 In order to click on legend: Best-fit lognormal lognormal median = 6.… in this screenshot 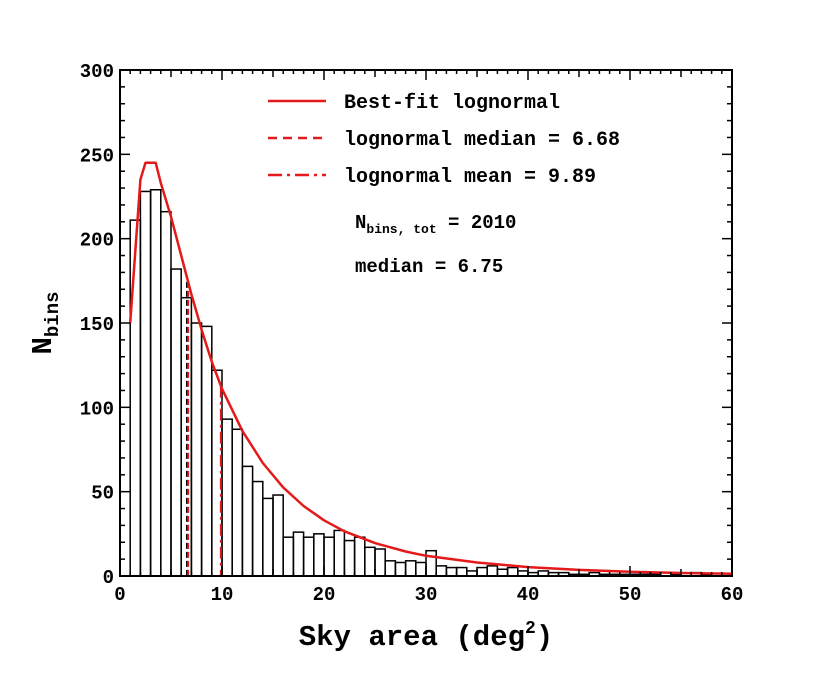, I will do `click(444, 140)`.